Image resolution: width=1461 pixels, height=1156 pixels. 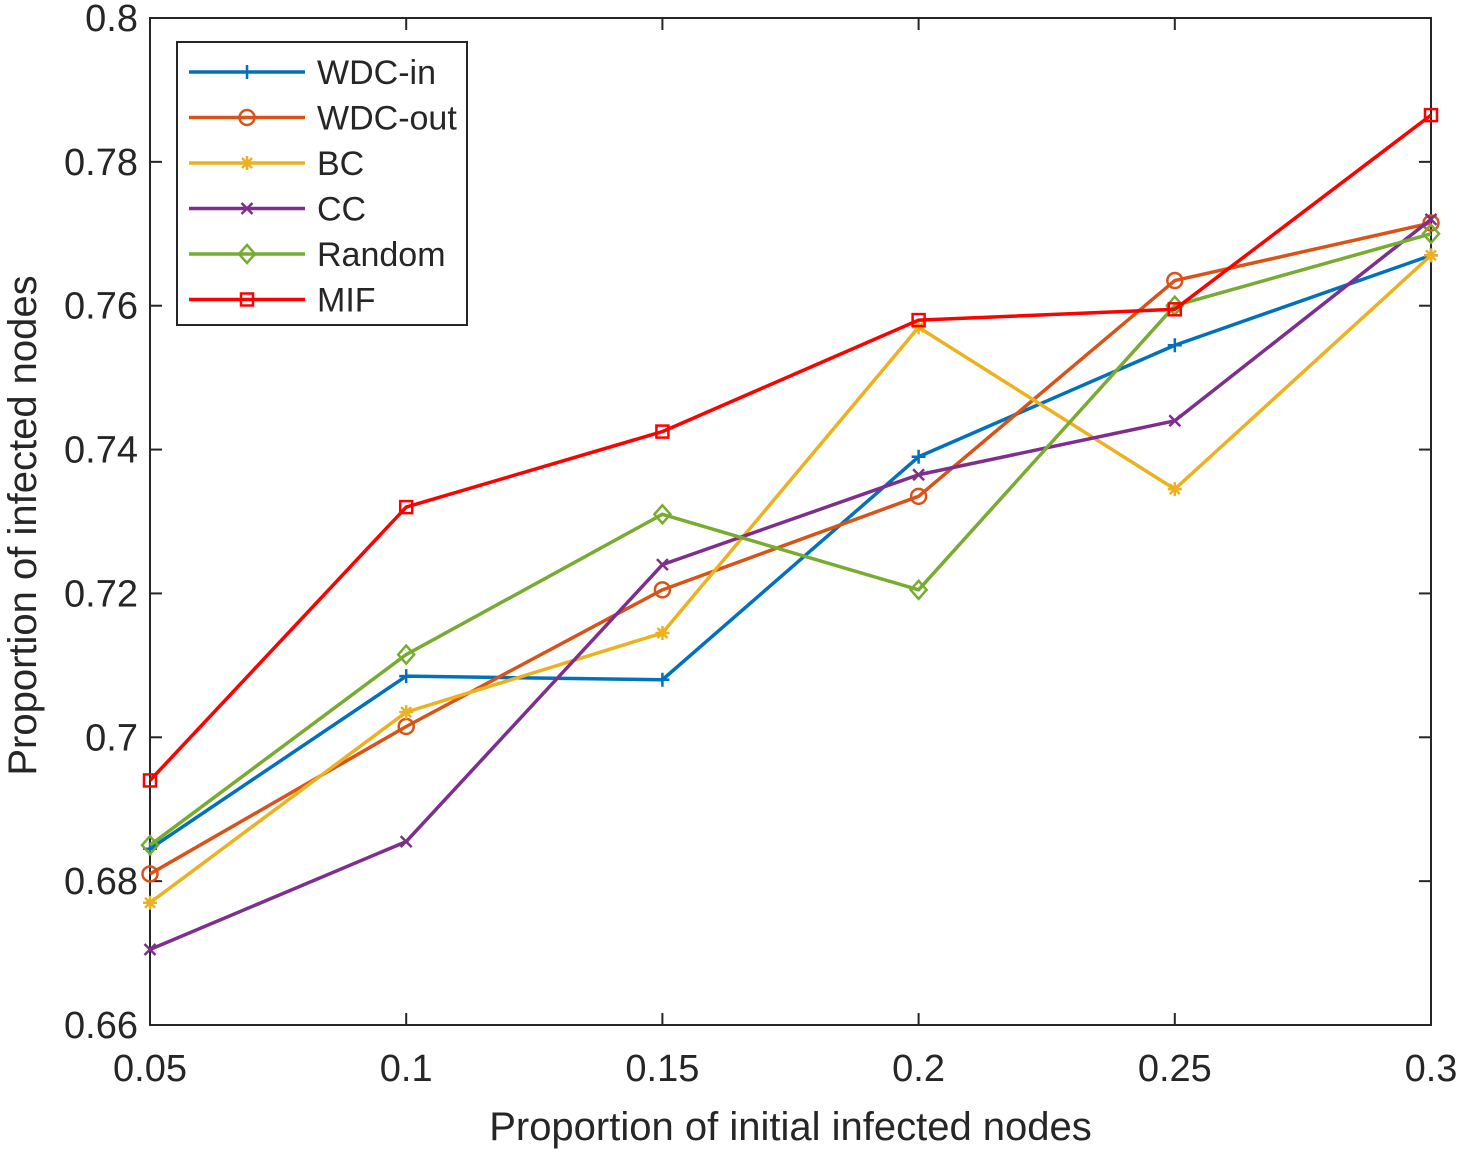 I want to click on x-tick-label: 0.1, so click(x=406, y=1069).